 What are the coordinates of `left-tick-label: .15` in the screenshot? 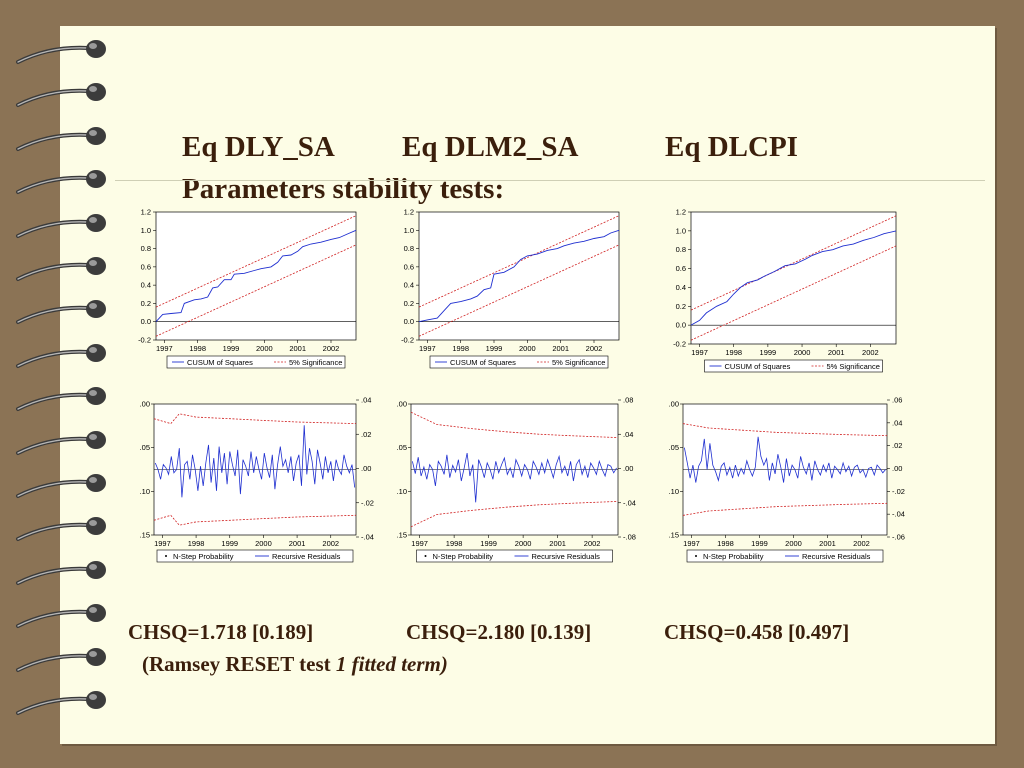 It's located at (402, 535).